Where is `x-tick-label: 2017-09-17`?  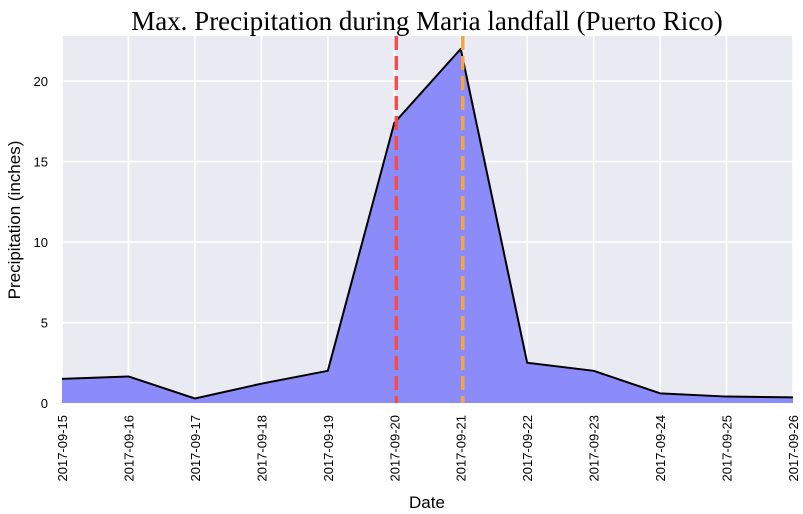
x-tick-label: 2017-09-17 is located at coordinates (195, 448).